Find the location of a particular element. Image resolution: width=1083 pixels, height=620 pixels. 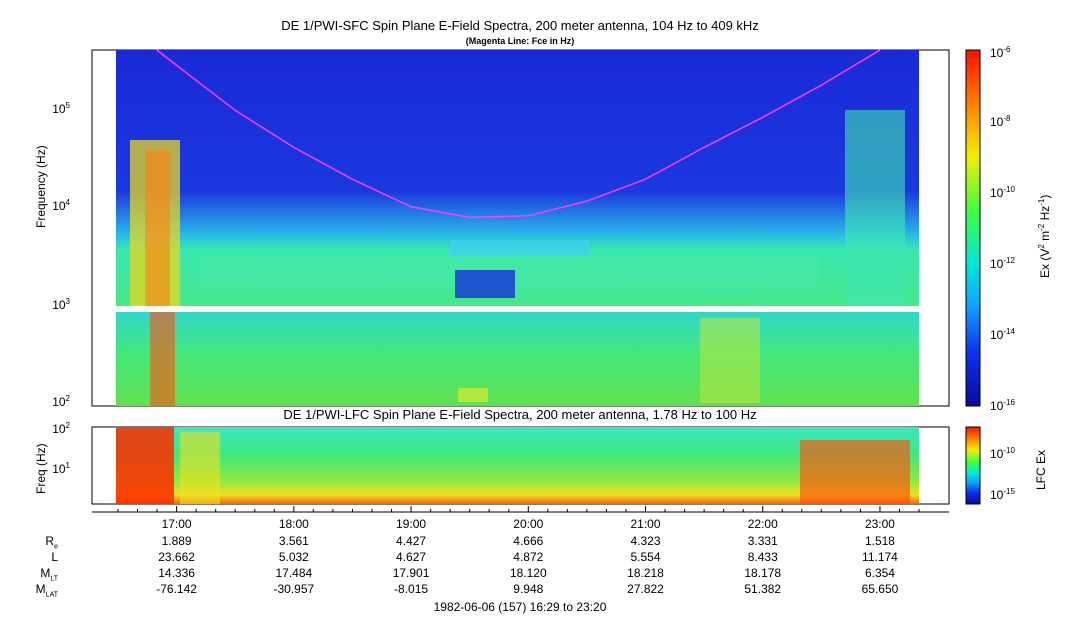

ephemeris-value: 17.484 is located at coordinates (294, 573).